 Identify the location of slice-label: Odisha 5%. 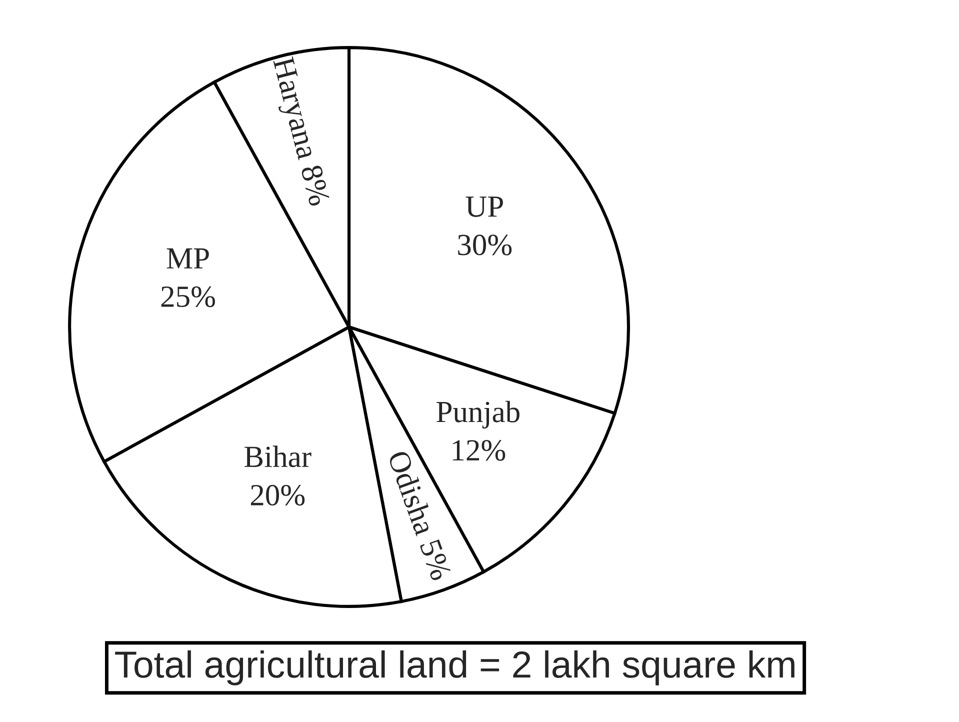
(420, 515).